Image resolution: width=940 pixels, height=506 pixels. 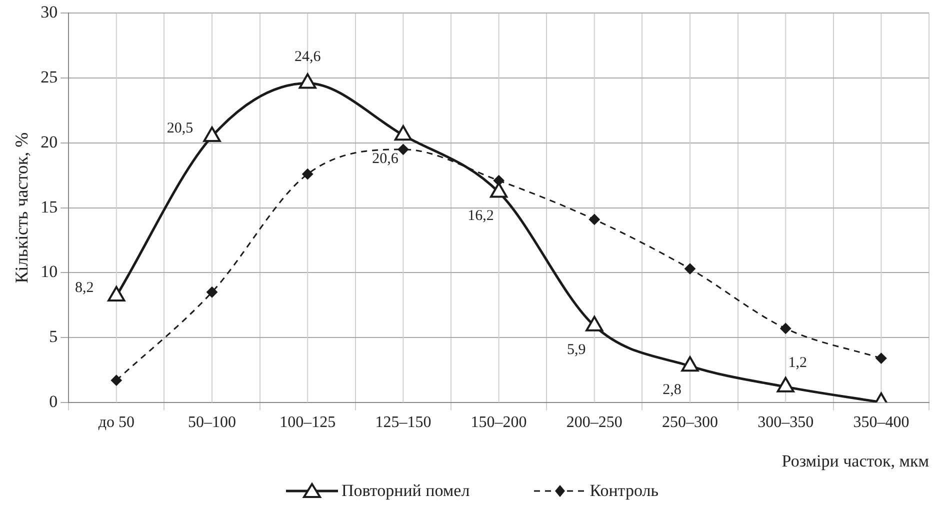 What do you see at coordinates (49, 272) in the screenshot?
I see `y-tick-label: 10` at bounding box center [49, 272].